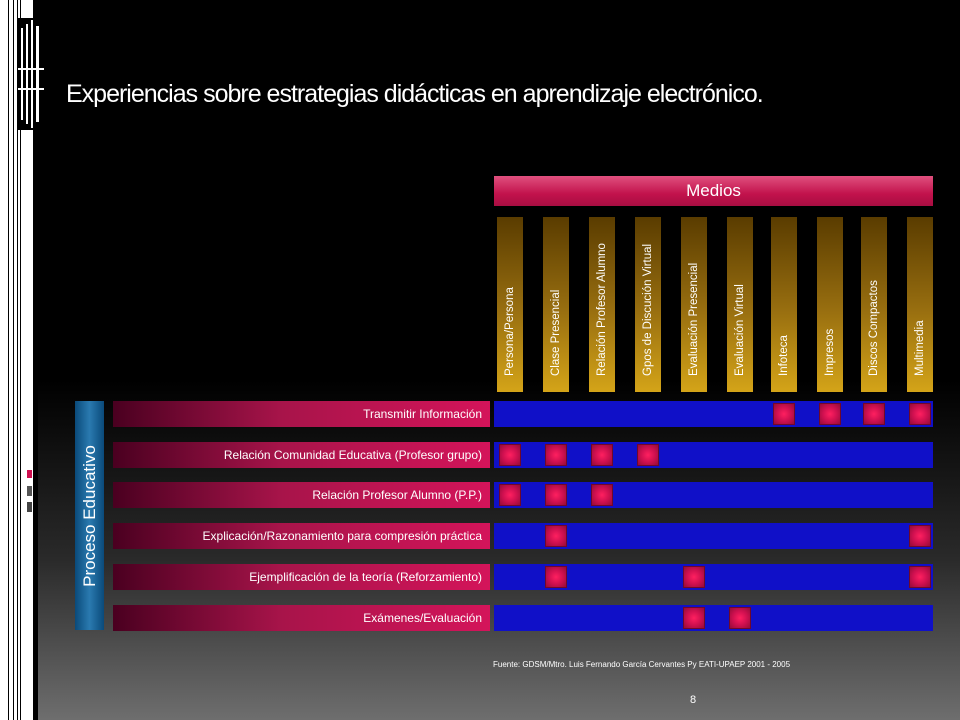  What do you see at coordinates (830, 352) in the screenshot?
I see `medios-column-label: Impresos` at bounding box center [830, 352].